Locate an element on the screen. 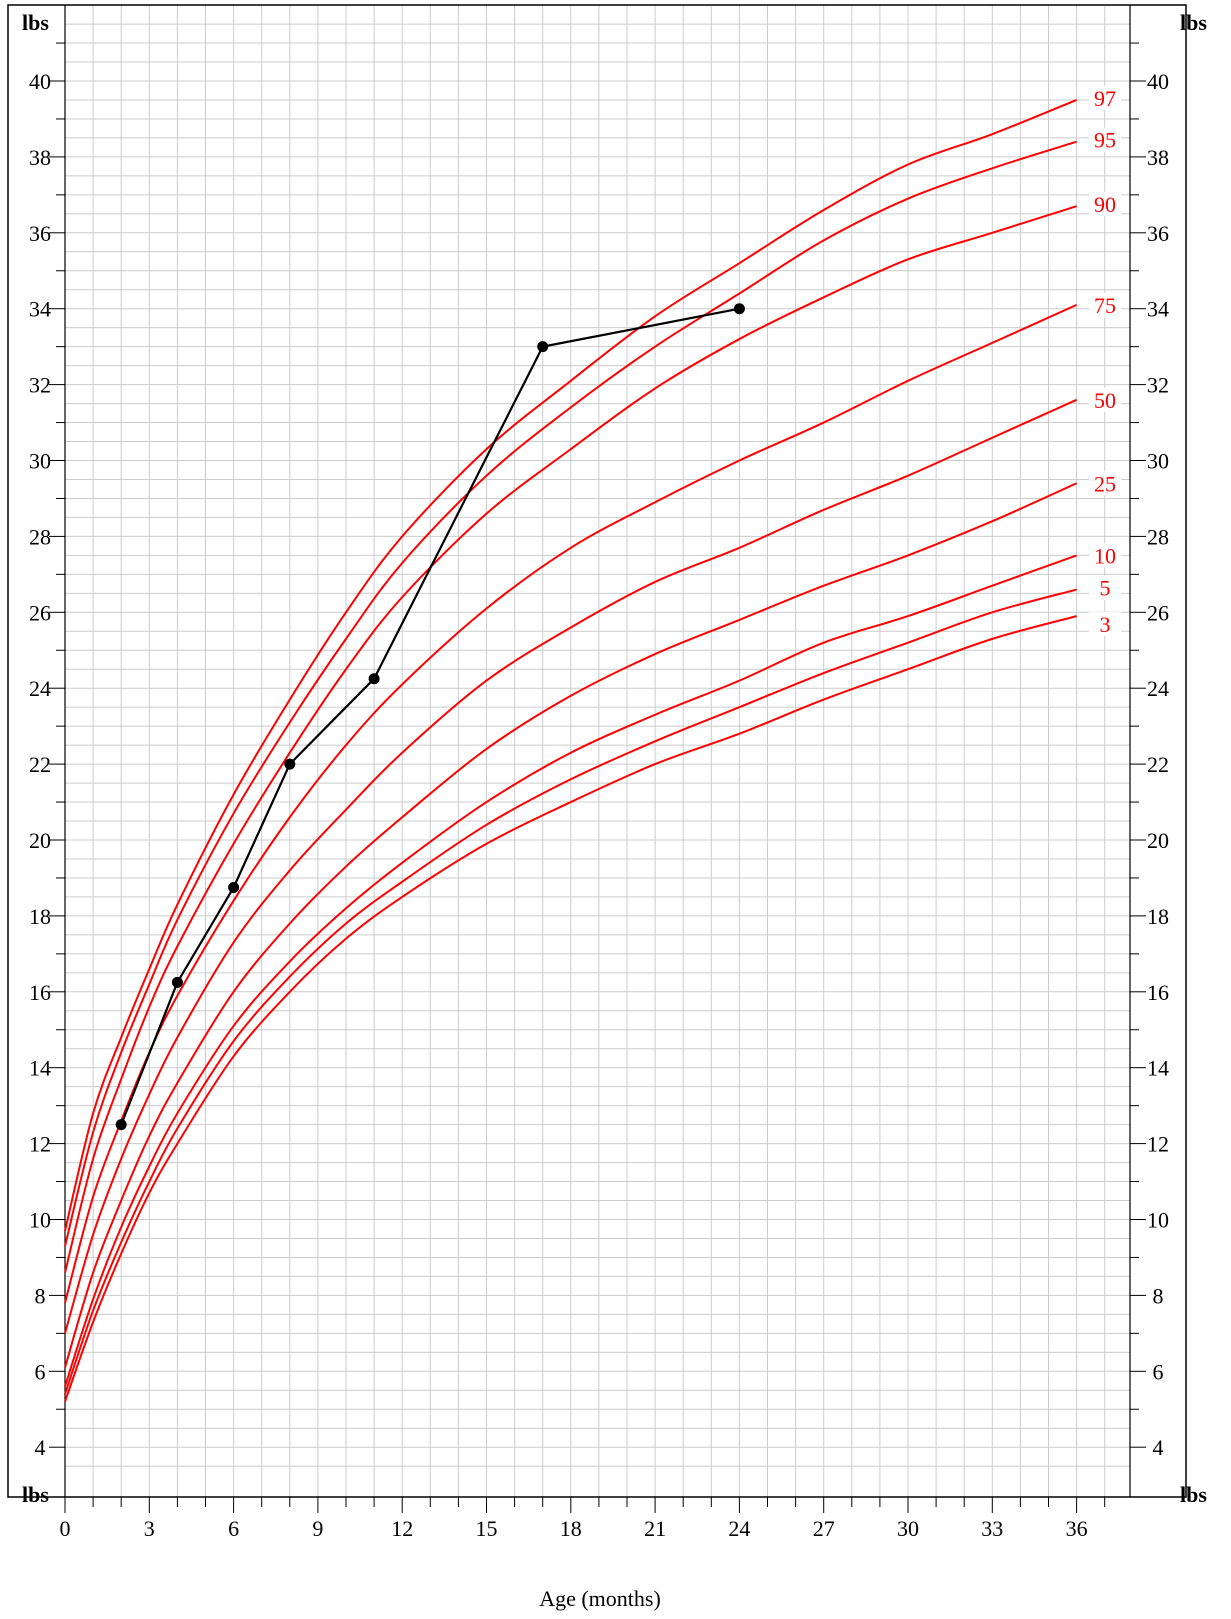  unit-label-top-right: lbs is located at coordinates (1193, 22).